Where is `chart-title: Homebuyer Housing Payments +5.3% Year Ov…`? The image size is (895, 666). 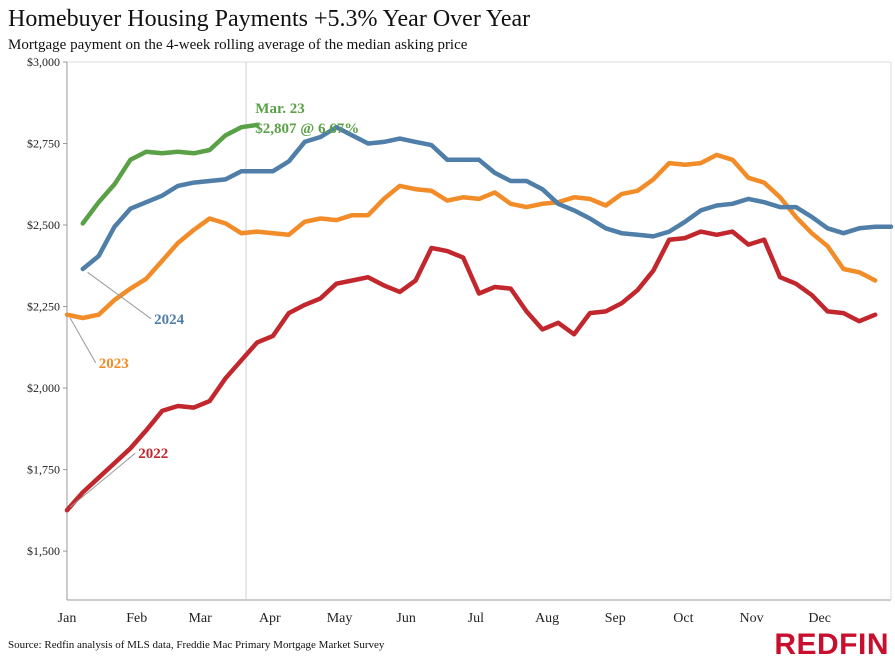 chart-title: Homebuyer Housing Payments +5.3% Year Ov… is located at coordinates (269, 19).